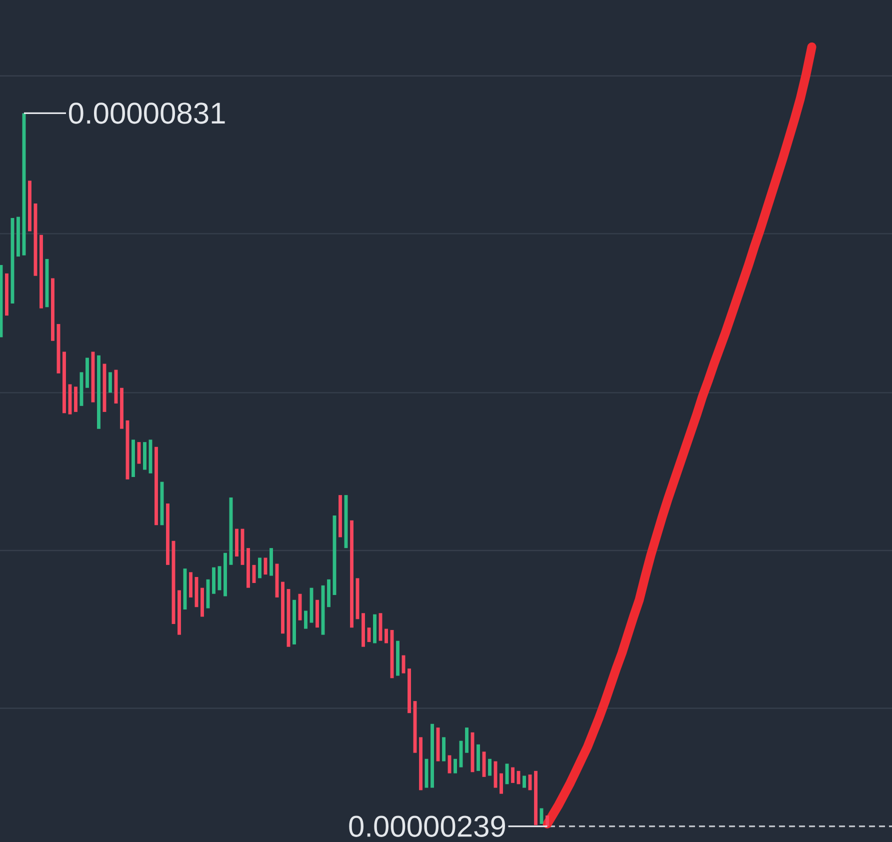  Describe the element at coordinates (146, 113) in the screenshot. I see `annotation: 0.00000831` at that location.